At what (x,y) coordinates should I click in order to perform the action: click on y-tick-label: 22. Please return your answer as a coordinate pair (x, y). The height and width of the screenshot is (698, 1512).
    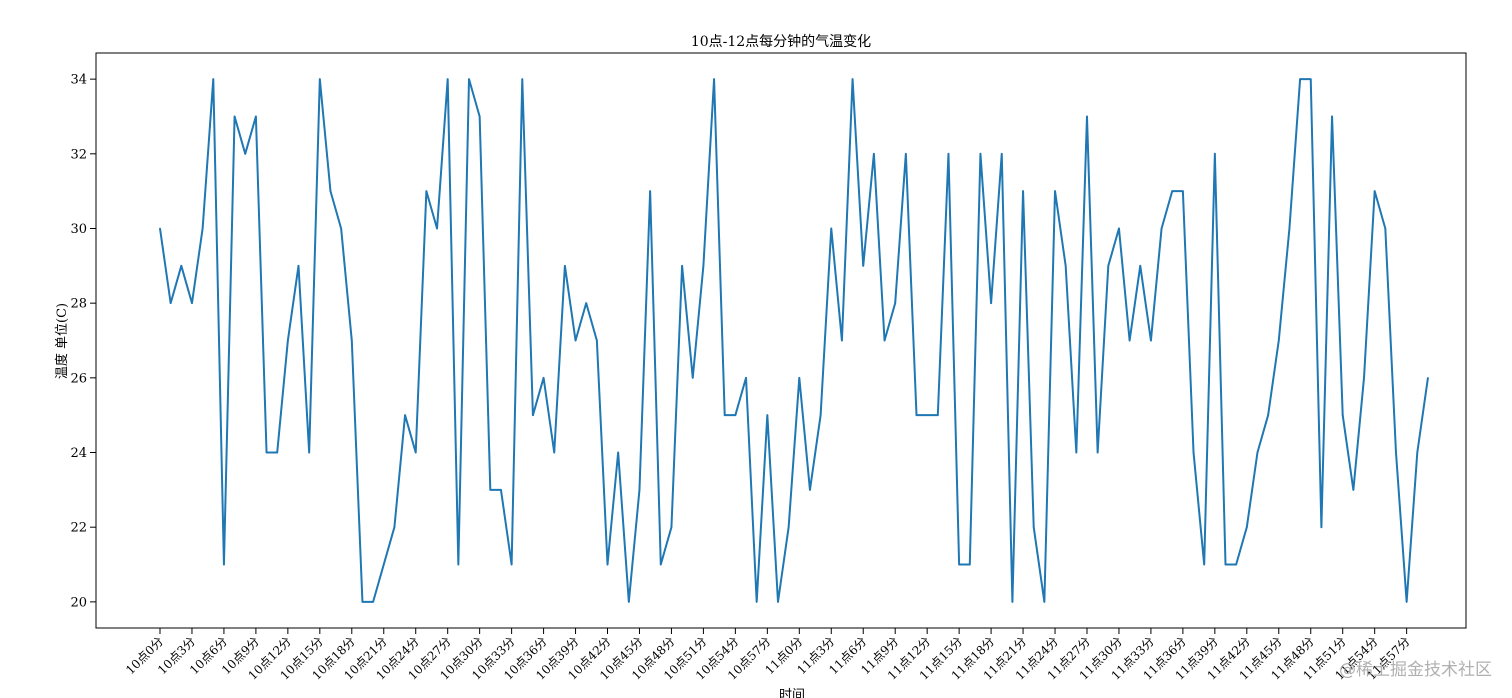
    Looking at the image, I should click on (78, 528).